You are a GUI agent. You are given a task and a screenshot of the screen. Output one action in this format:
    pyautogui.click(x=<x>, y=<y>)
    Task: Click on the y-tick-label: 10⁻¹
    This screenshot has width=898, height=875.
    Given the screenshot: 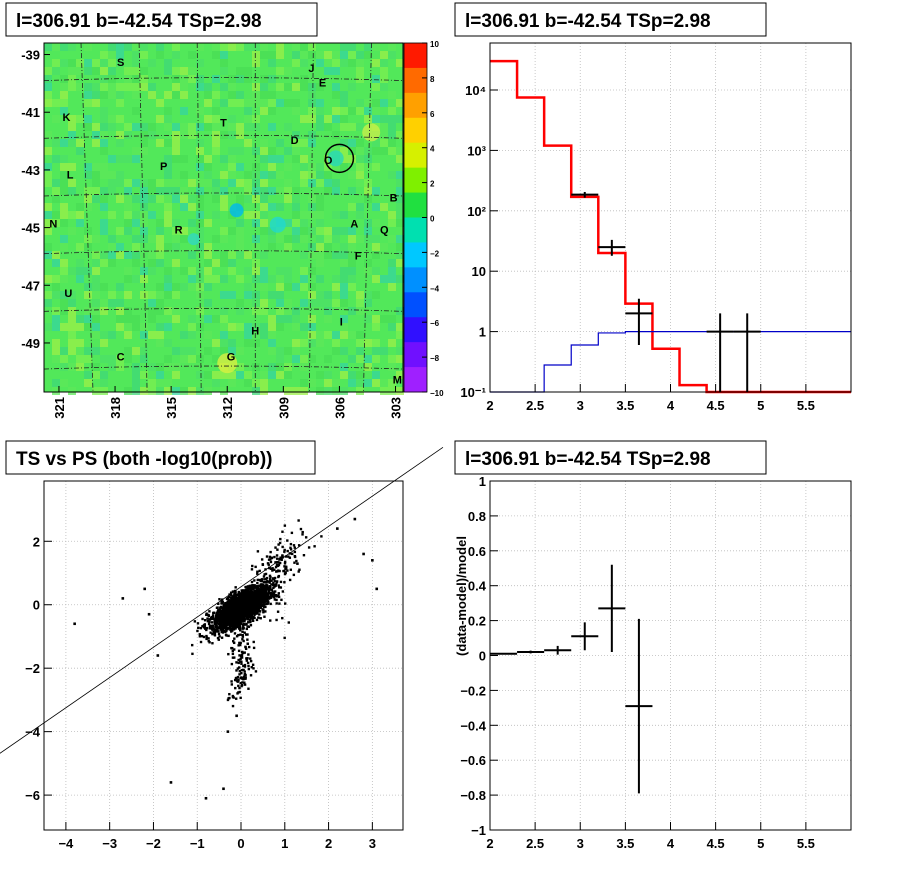 What is the action you would take?
    pyautogui.click(x=473, y=392)
    